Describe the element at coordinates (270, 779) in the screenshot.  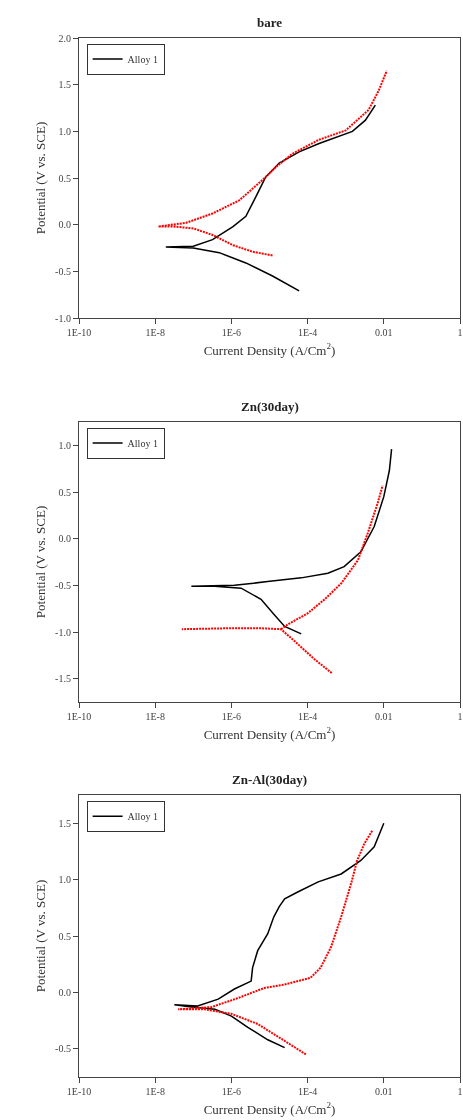
I see `chart-title: Zn-Al(30day)` at that location.